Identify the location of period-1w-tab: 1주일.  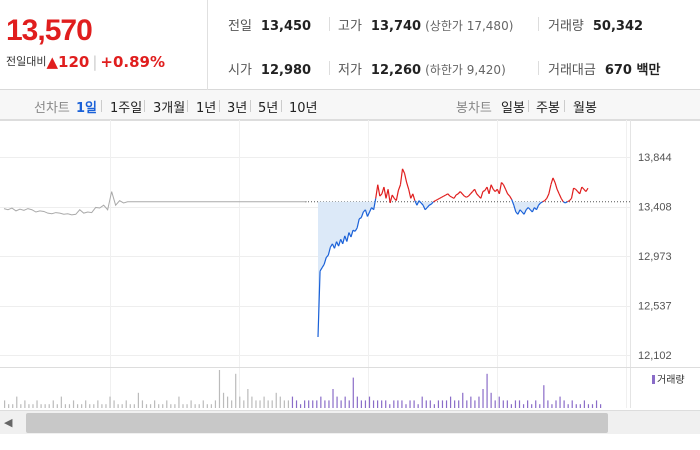
(126, 108).